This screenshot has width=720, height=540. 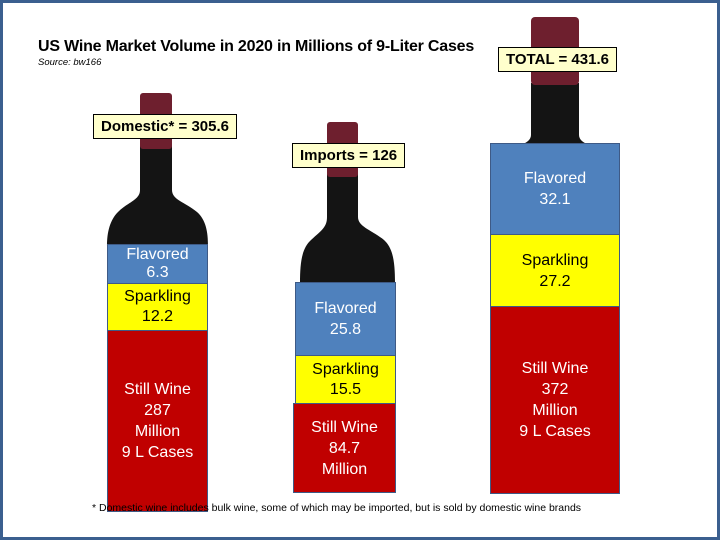 What do you see at coordinates (157, 307) in the screenshot?
I see `domestic-sparkling-segment: Sparkling 12.2` at bounding box center [157, 307].